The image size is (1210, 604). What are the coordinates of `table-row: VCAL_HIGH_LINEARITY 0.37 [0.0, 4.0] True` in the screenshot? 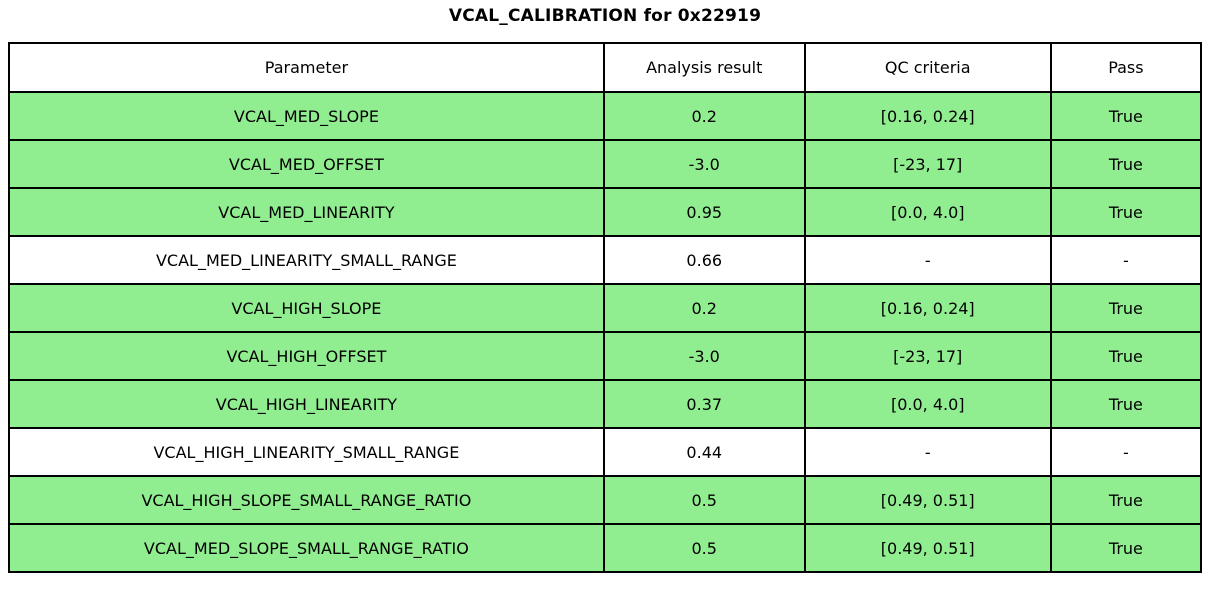 It's located at (605, 404).